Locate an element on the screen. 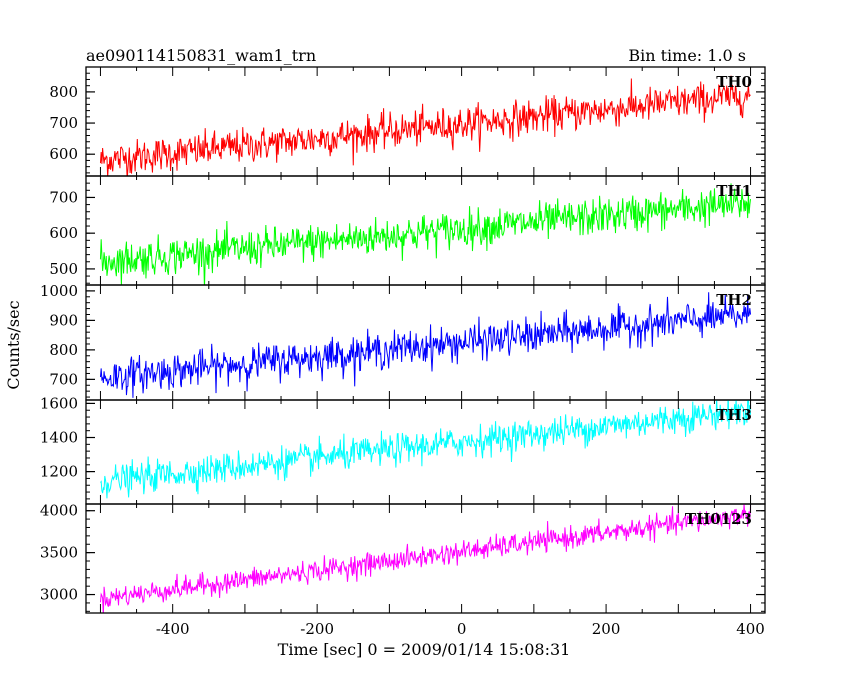 Image resolution: width=850 pixels, height=680 pixels. y-axis-label: Counts/sec is located at coordinates (13, 344).